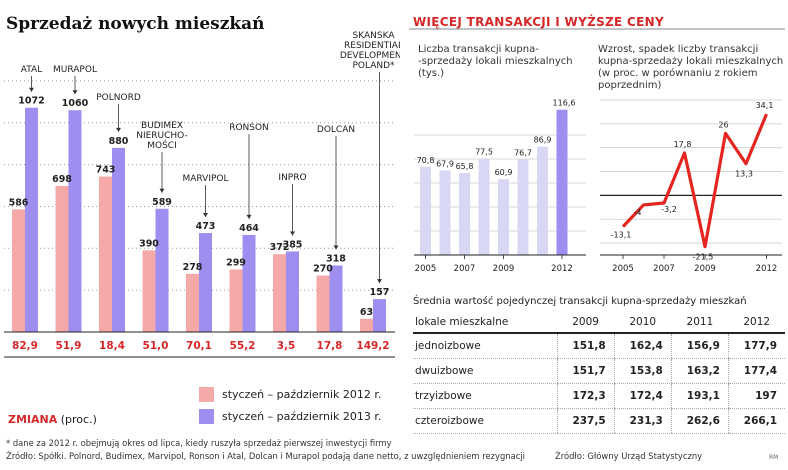 Image resolution: width=788 pixels, height=470 pixels. What do you see at coordinates (597, 29) in the screenshot?
I see `right-title-rule` at bounding box center [597, 29].